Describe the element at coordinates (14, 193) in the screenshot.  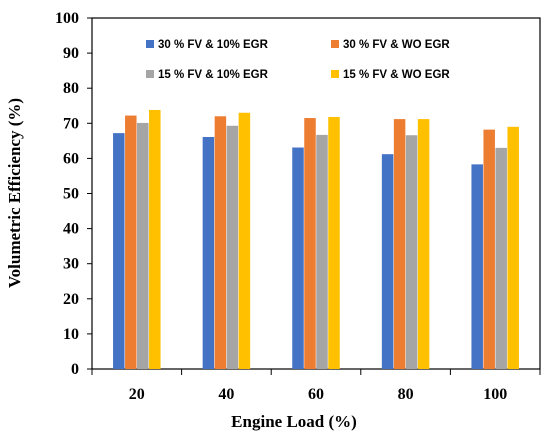
I see `y-axis-title: Volumetric Efficiency (%)` at that location.